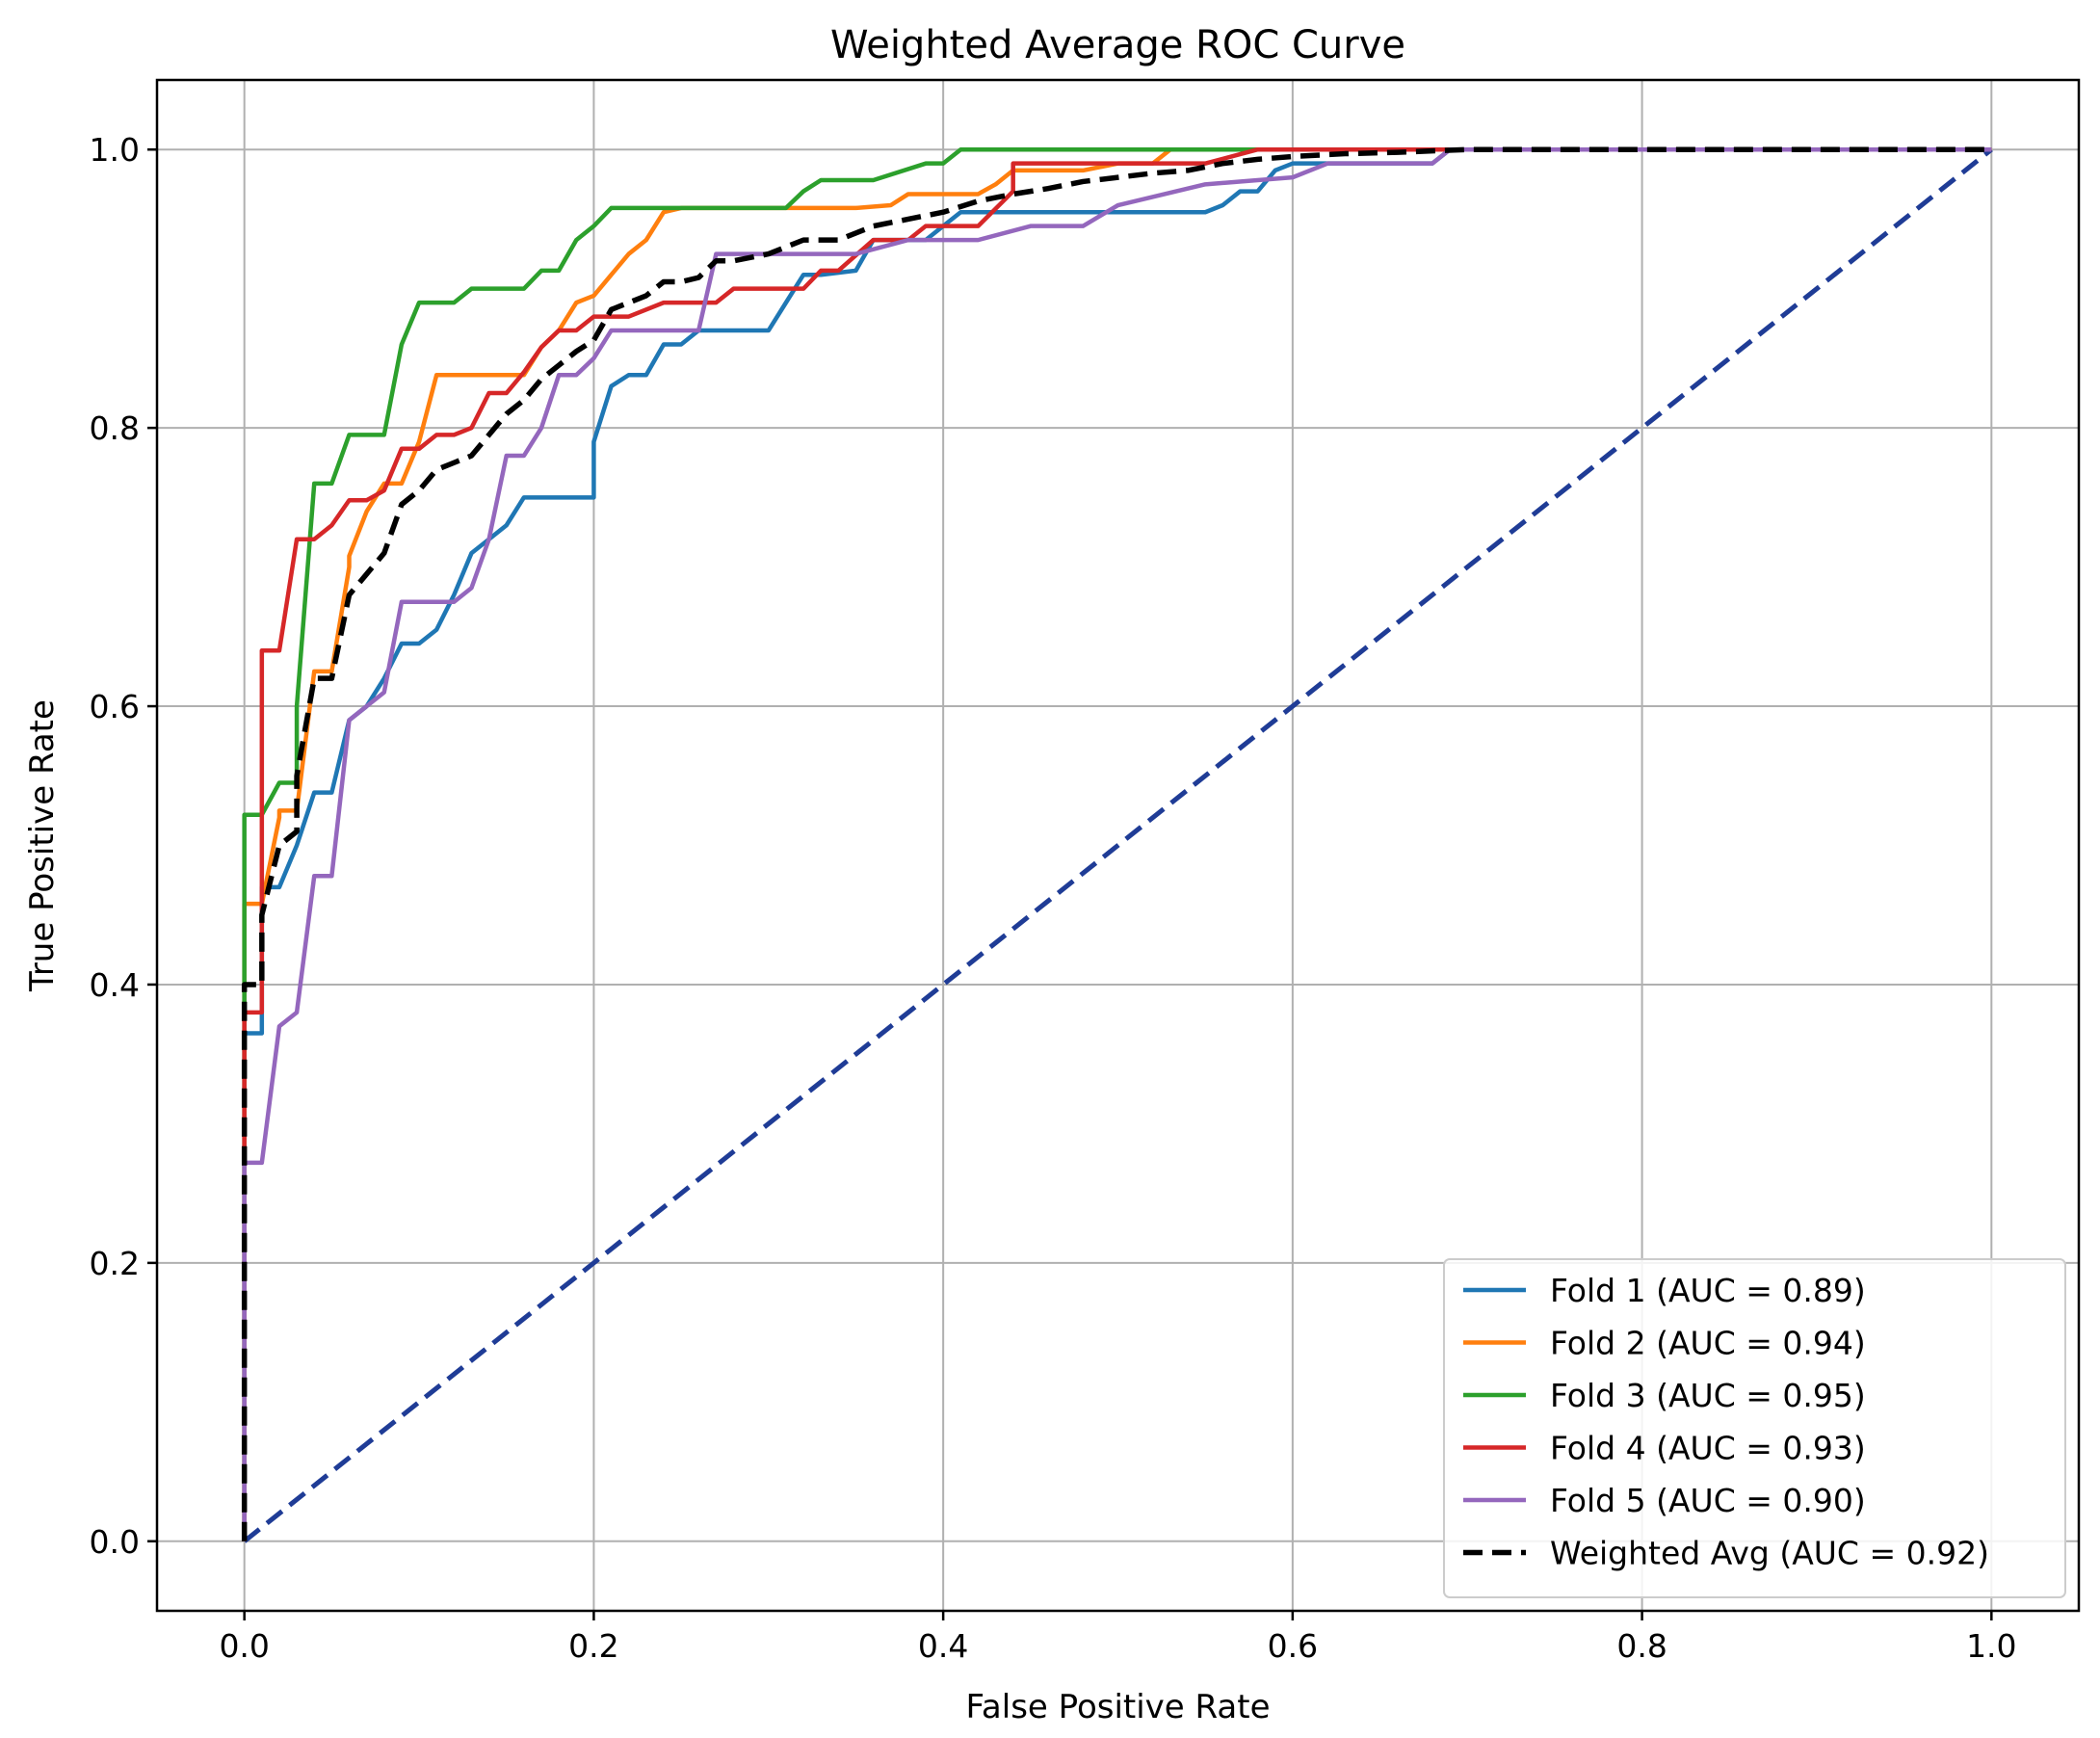 The image size is (2100, 1738). Describe the element at coordinates (1708, 1290) in the screenshot. I see `legend-entry-1: Fold 1 (AUC = 0.89)` at that location.